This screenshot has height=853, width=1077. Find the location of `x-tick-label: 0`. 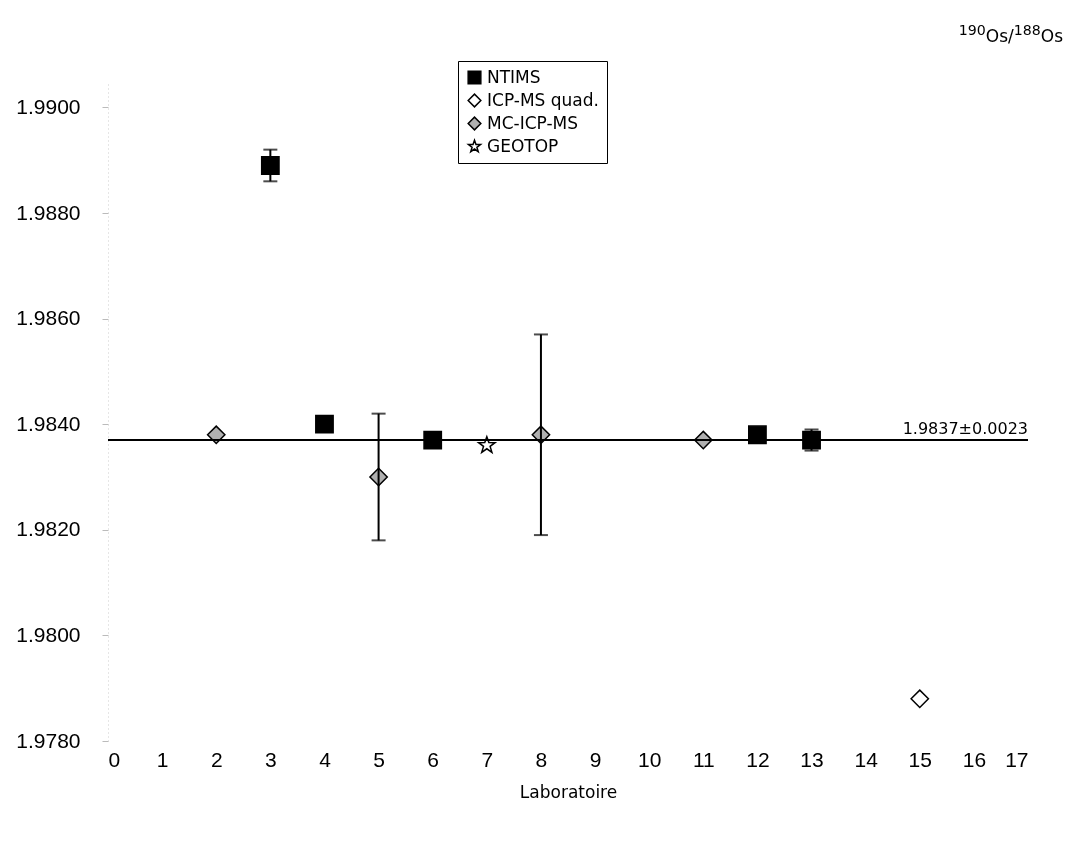

x-tick-label: 0 is located at coordinates (114, 759).